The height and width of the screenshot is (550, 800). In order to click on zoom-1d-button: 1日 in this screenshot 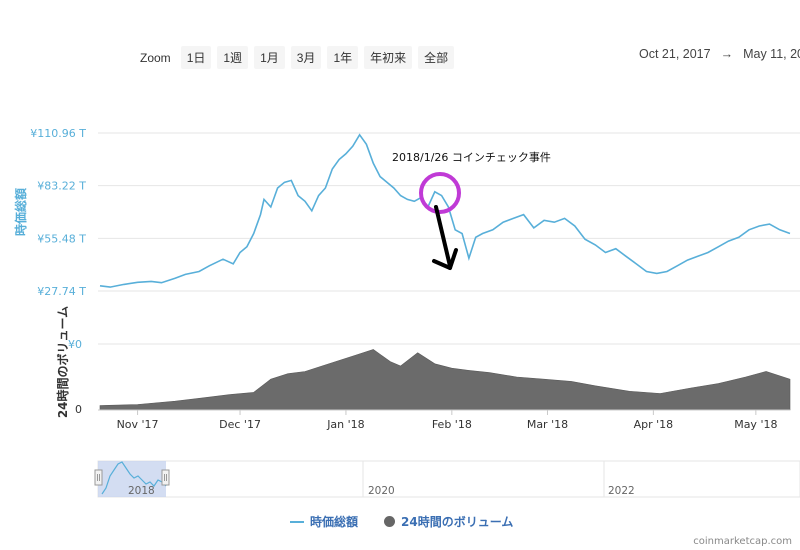, I will do `click(196, 57)`.